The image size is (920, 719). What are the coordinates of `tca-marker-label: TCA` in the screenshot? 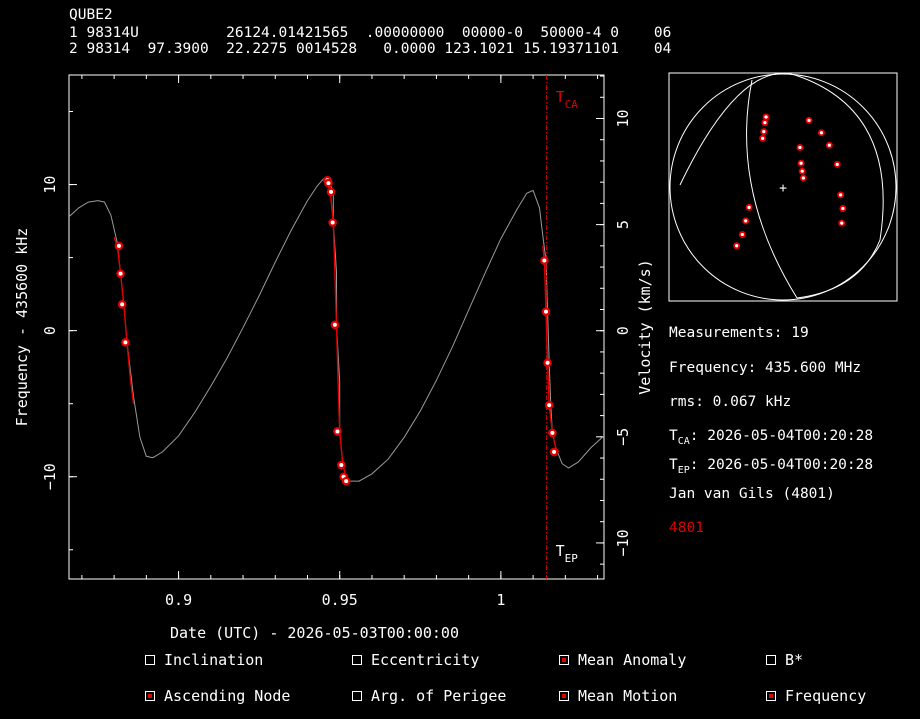 It's located at (567, 99).